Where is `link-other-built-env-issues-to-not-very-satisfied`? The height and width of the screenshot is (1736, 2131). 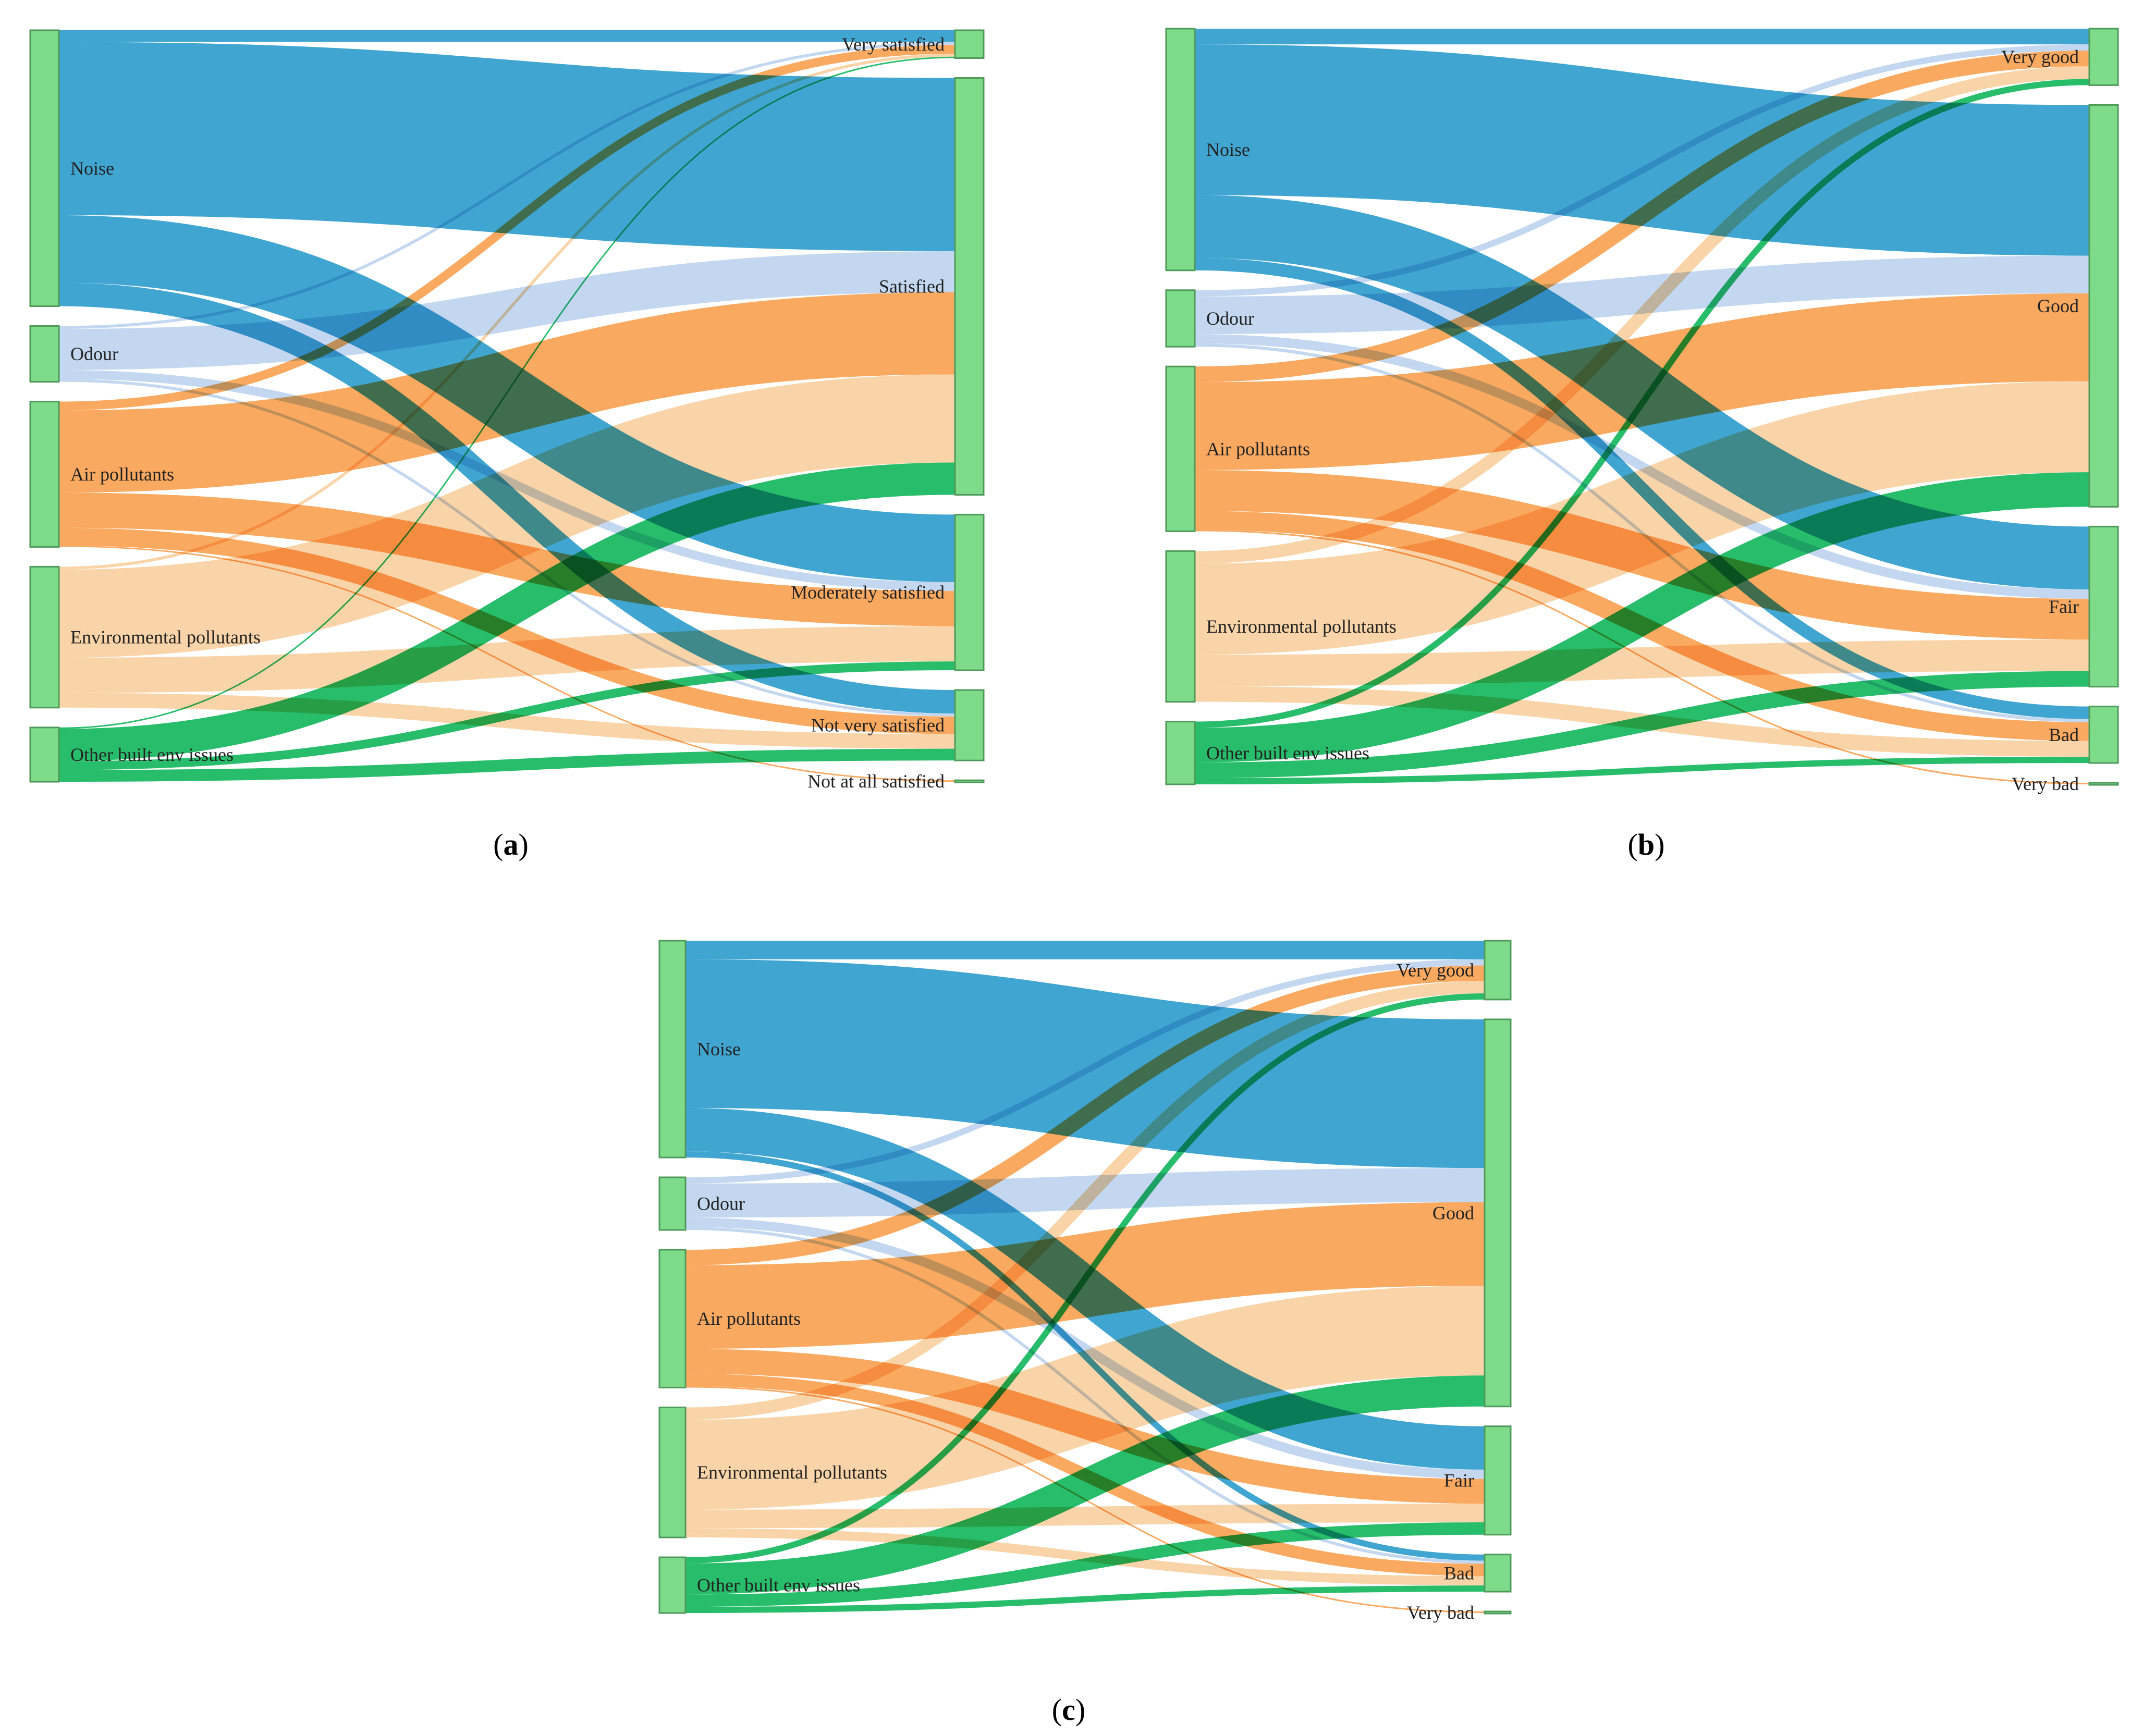
link-other-built-env-issues-to-not-very-satisfied is located at coordinates (507, 765).